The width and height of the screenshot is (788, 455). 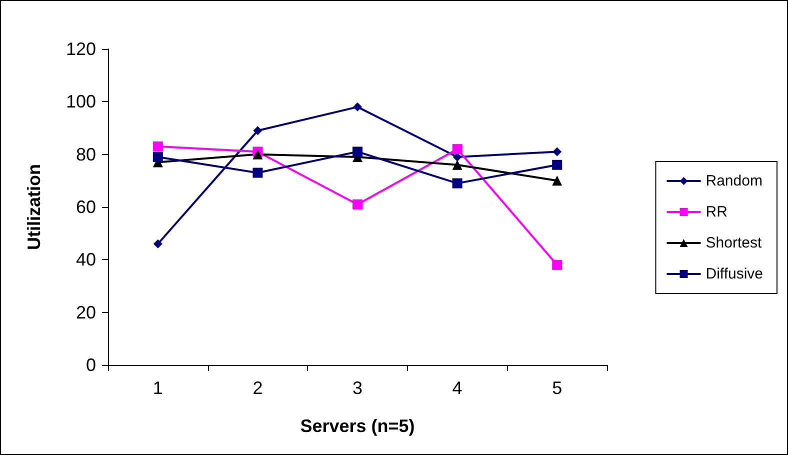 I want to click on y-axis-title: Utilization, so click(x=34, y=207).